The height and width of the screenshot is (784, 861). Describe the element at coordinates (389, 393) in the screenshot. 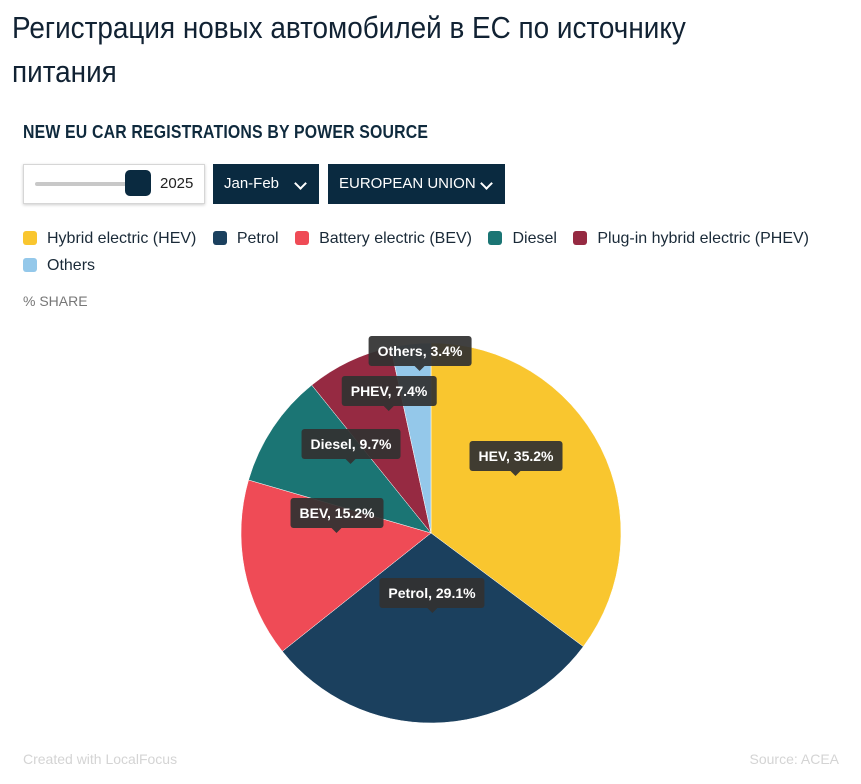

I see `data-label-phev: PHEV, 7.4%` at that location.